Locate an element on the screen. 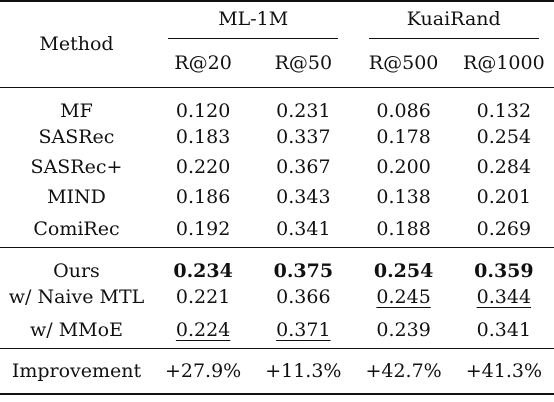  value-cell: 0.375 is located at coordinates (303, 264).